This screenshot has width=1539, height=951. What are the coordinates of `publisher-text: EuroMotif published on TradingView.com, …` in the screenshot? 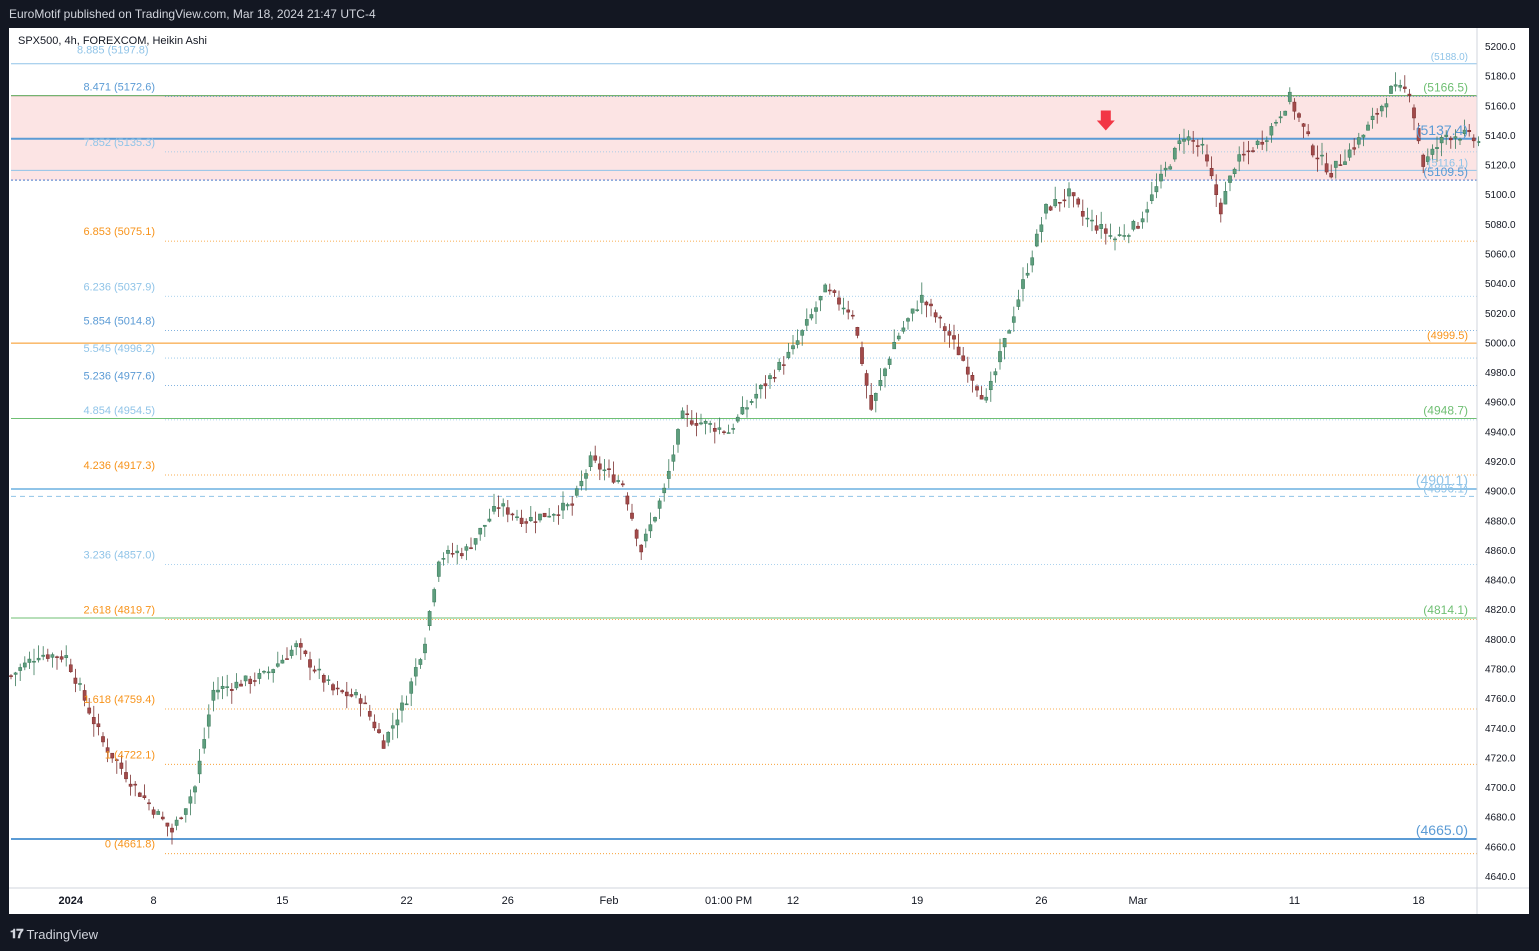 It's located at (192, 14).